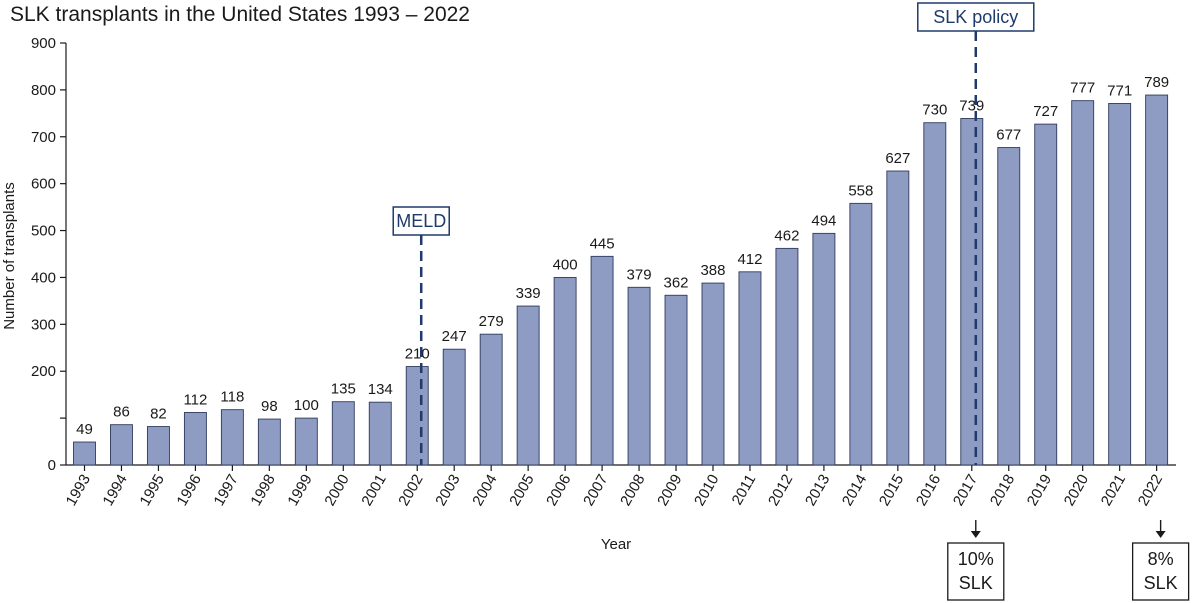  What do you see at coordinates (84, 453) in the screenshot?
I see `bar-1993` at bounding box center [84, 453].